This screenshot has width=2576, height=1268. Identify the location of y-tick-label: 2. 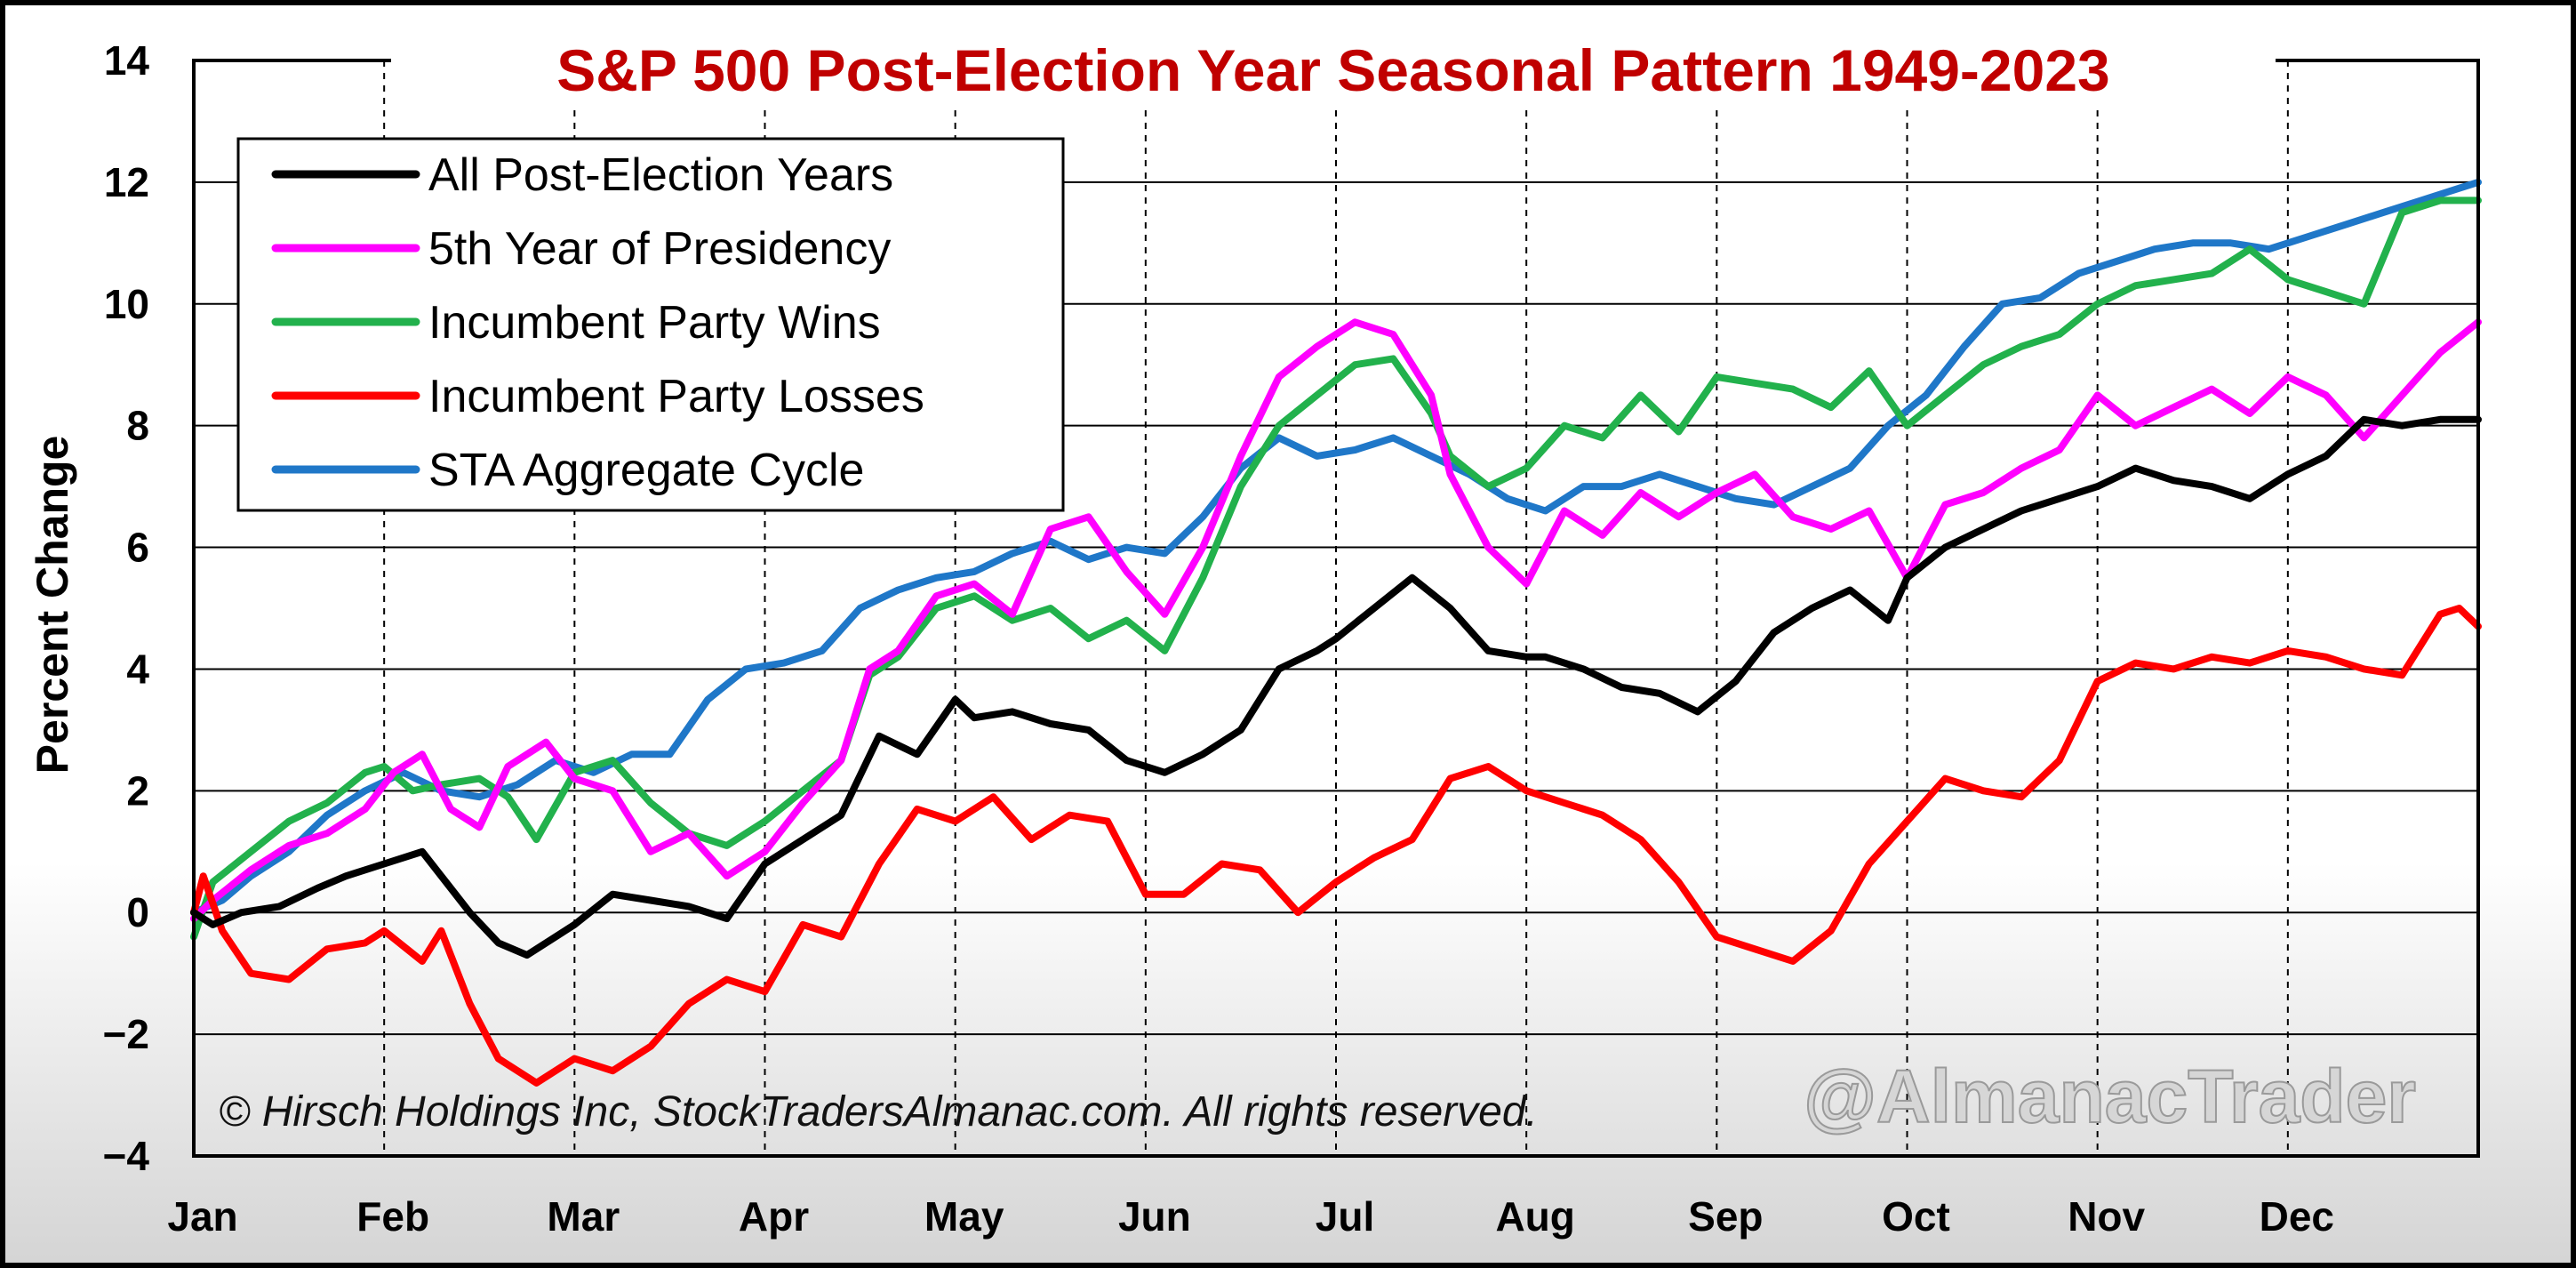
(137, 790).